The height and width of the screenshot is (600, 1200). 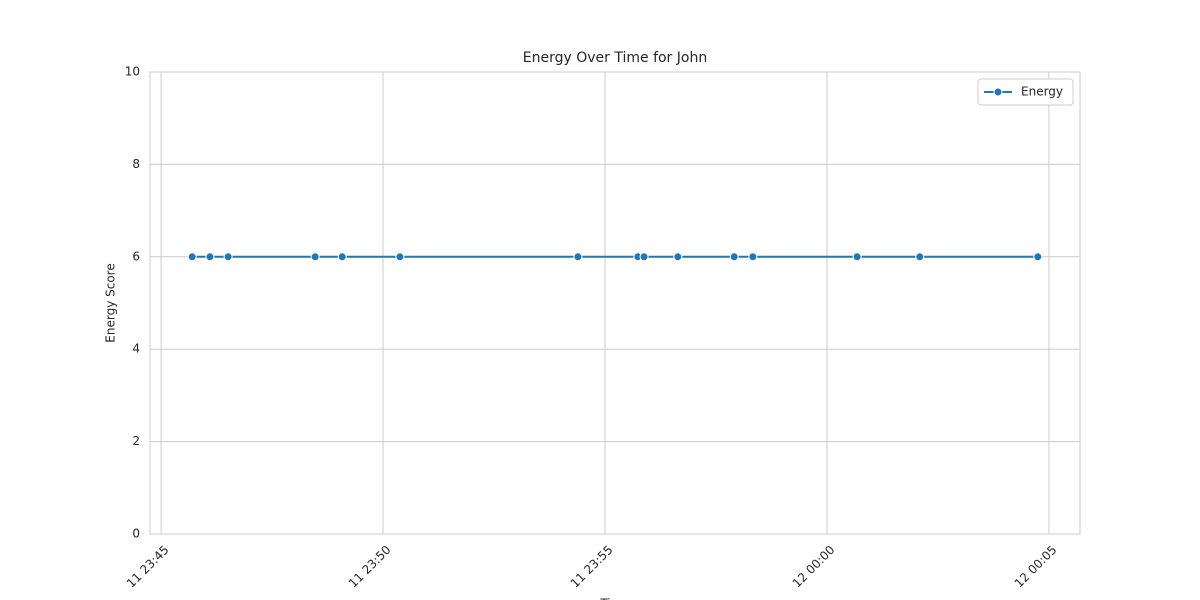 I want to click on y-axis-label: Energy Score, so click(x=111, y=302).